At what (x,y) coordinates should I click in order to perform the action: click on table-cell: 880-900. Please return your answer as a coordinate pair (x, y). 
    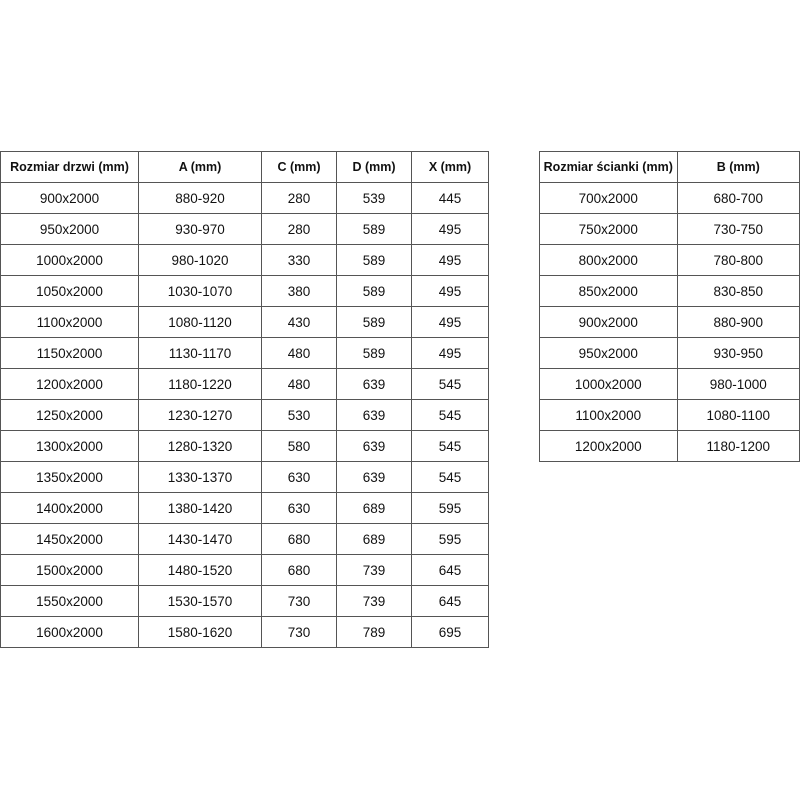
    Looking at the image, I should click on (738, 322).